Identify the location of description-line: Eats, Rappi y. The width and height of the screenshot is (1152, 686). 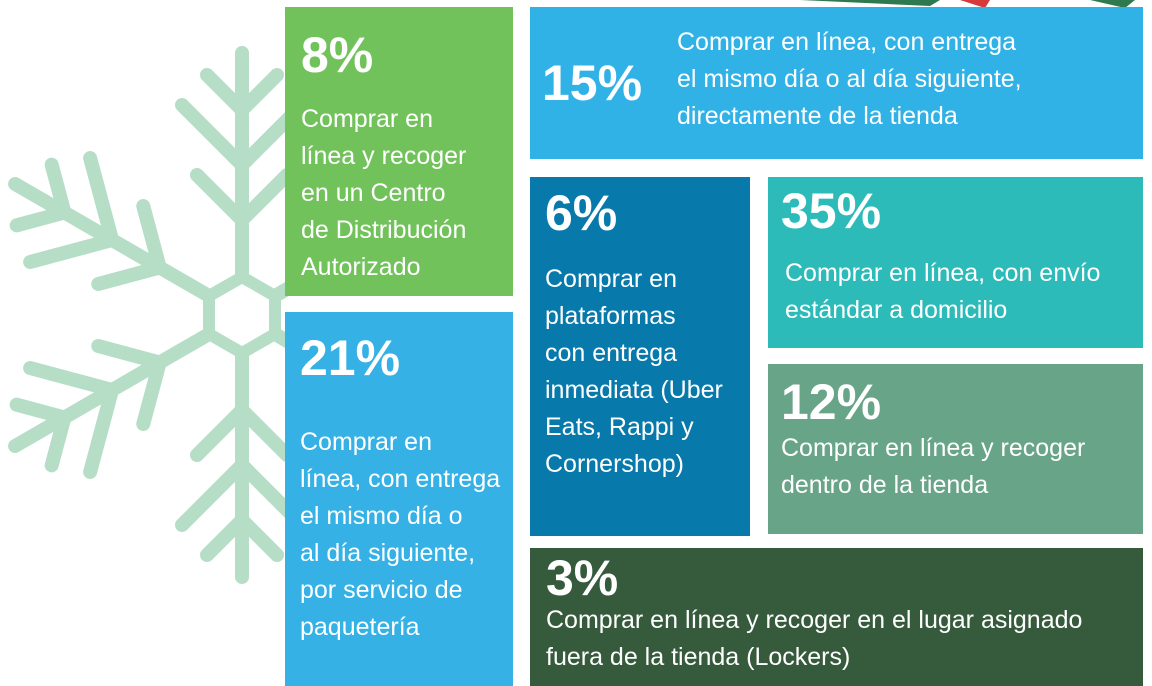
(619, 427).